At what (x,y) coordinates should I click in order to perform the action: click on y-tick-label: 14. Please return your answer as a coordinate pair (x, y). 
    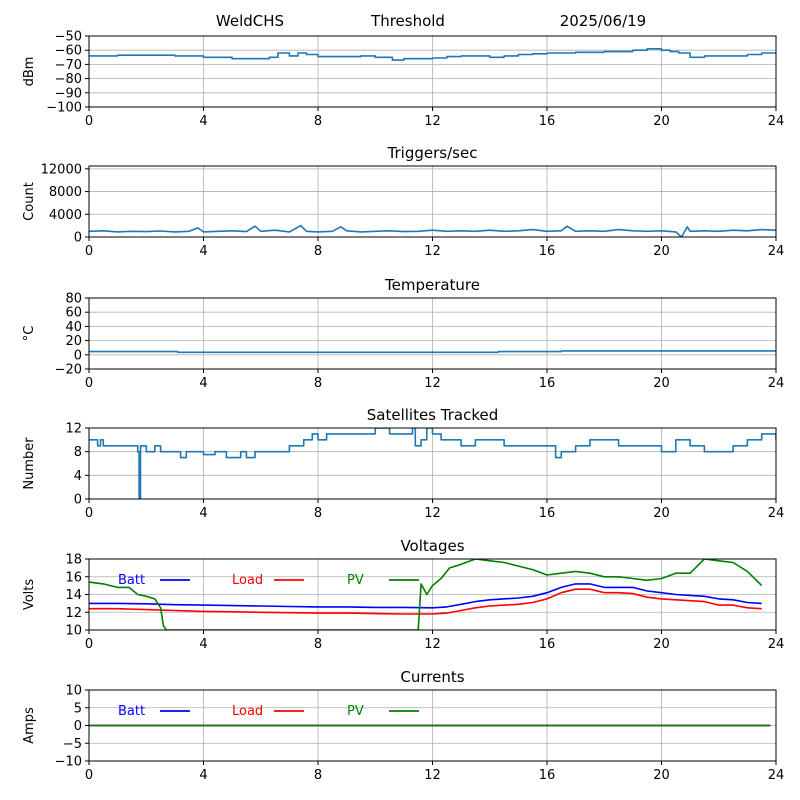
    Looking at the image, I should click on (73, 595).